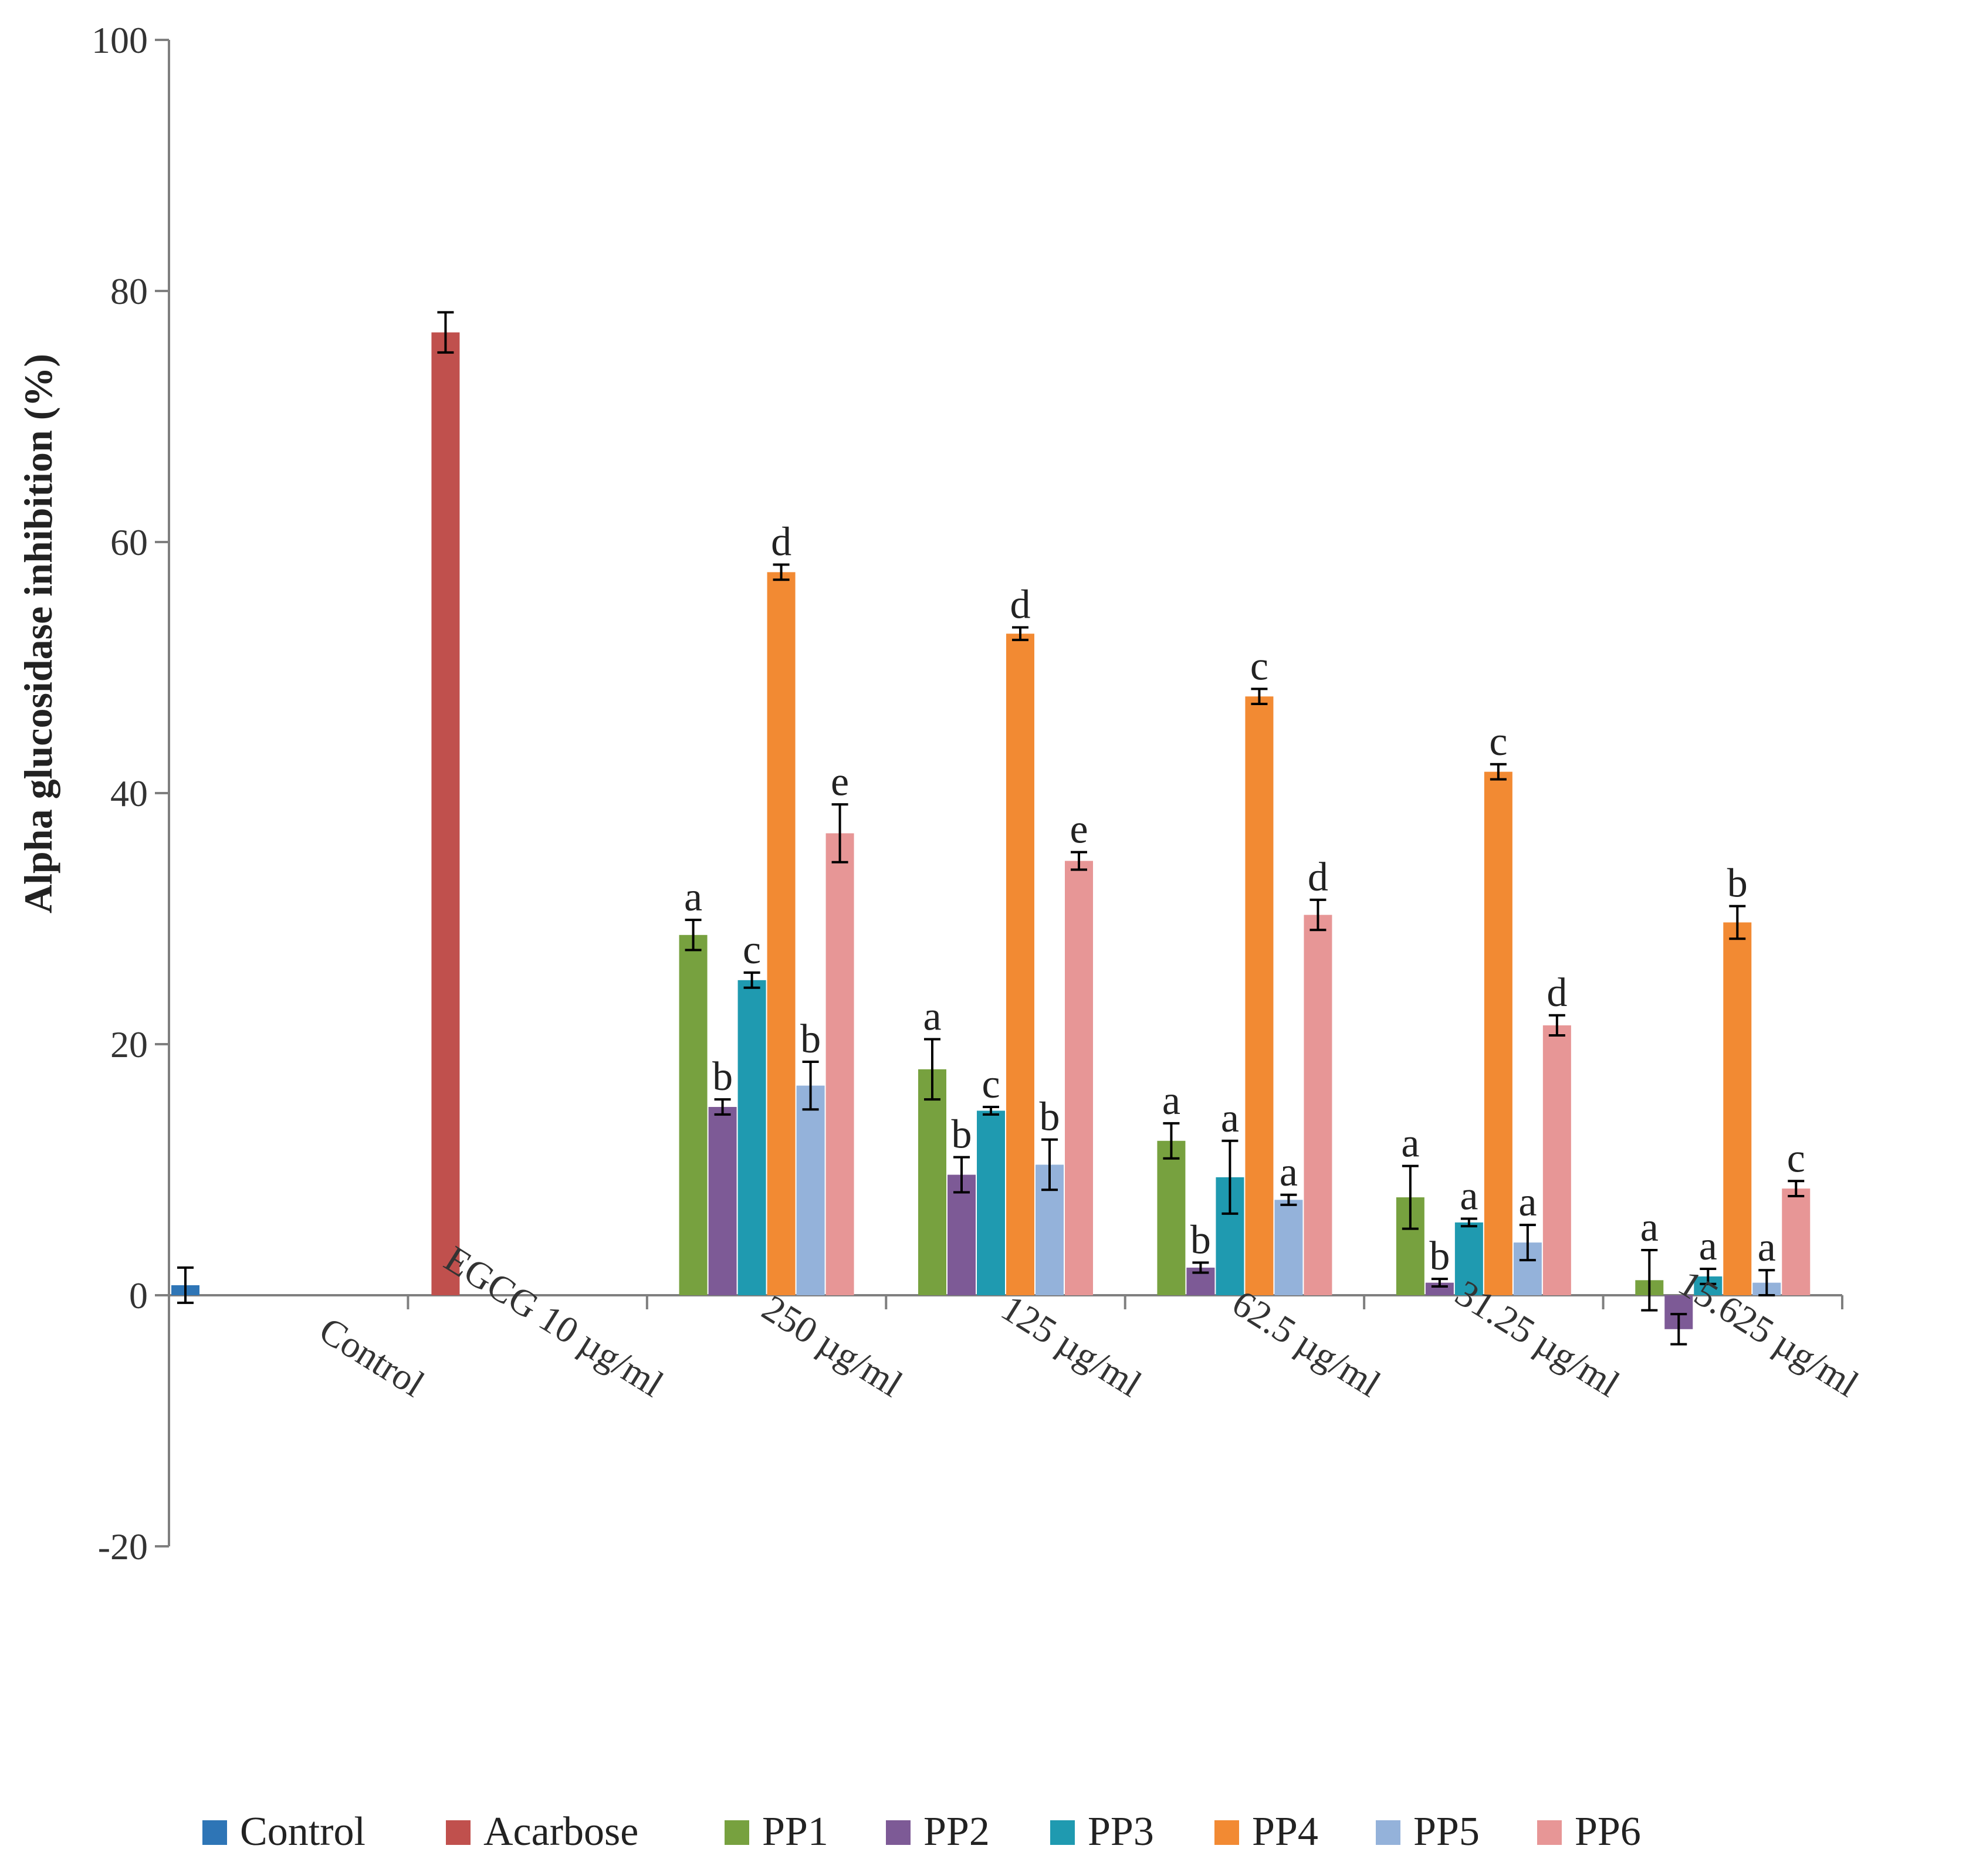 The image size is (1966, 1876). What do you see at coordinates (957, 1831) in the screenshot?
I see `legend-label: PP2` at bounding box center [957, 1831].